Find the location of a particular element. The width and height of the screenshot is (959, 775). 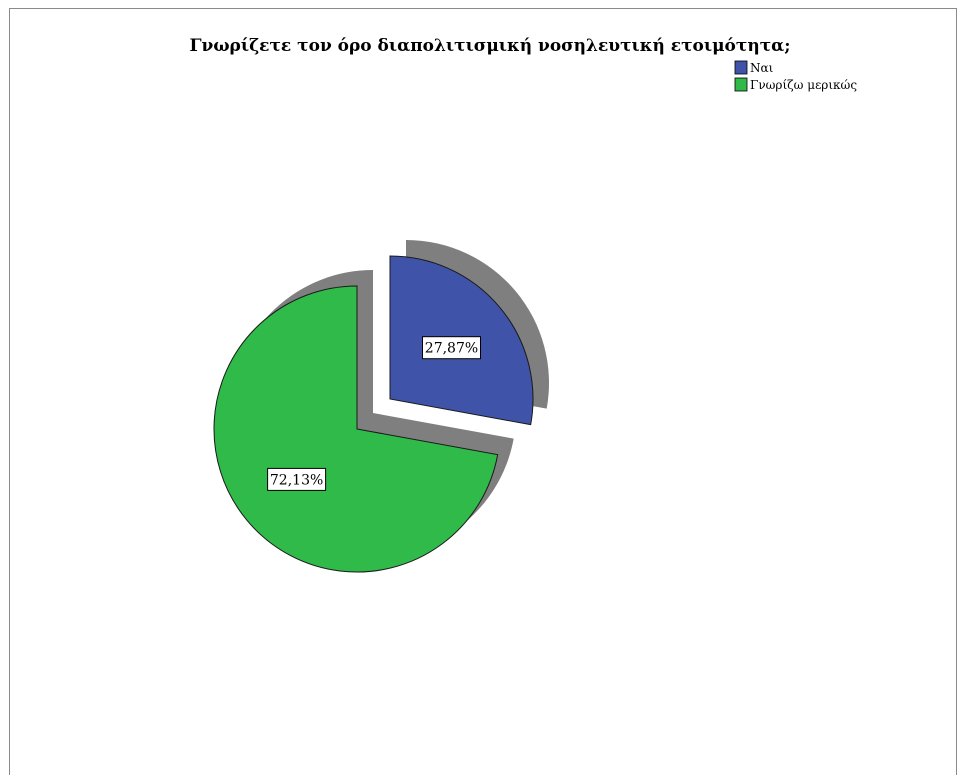

data-label-1: 72,13% is located at coordinates (297, 479).